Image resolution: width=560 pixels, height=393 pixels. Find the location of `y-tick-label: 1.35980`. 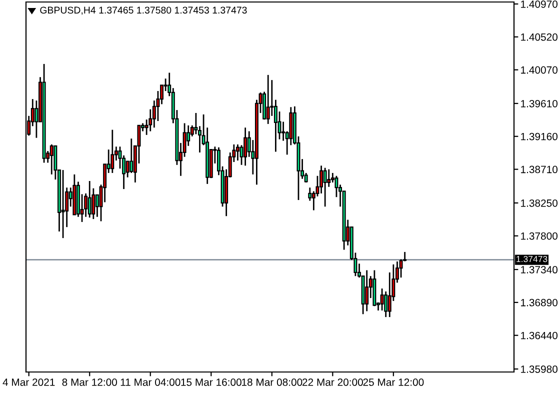

y-tick-label: 1.35980 is located at coordinates (539, 369).